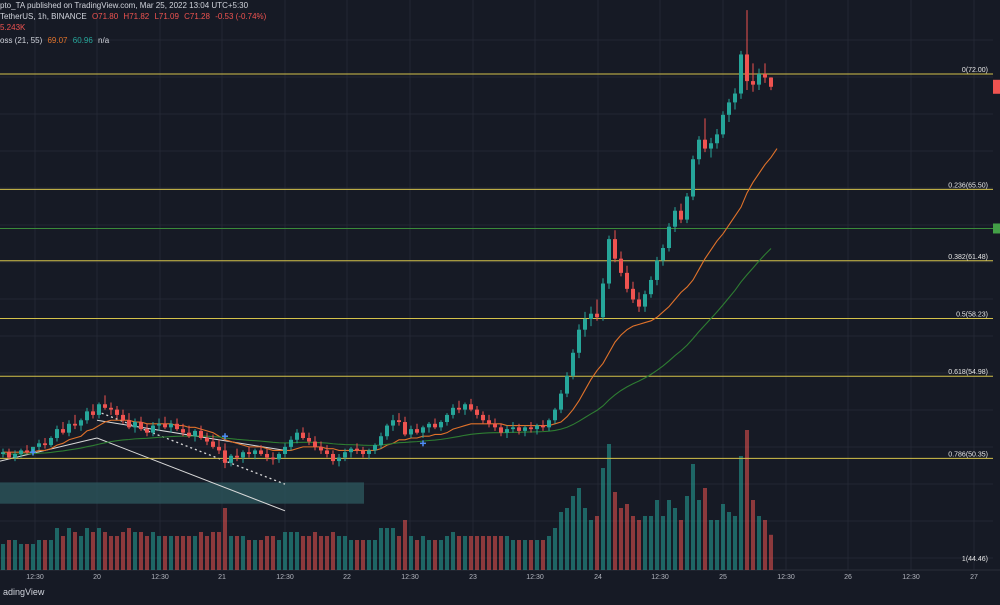  Describe the element at coordinates (43, 16) in the screenshot. I see `symbol-label: TetherUS, 1h, BINANCE` at that location.